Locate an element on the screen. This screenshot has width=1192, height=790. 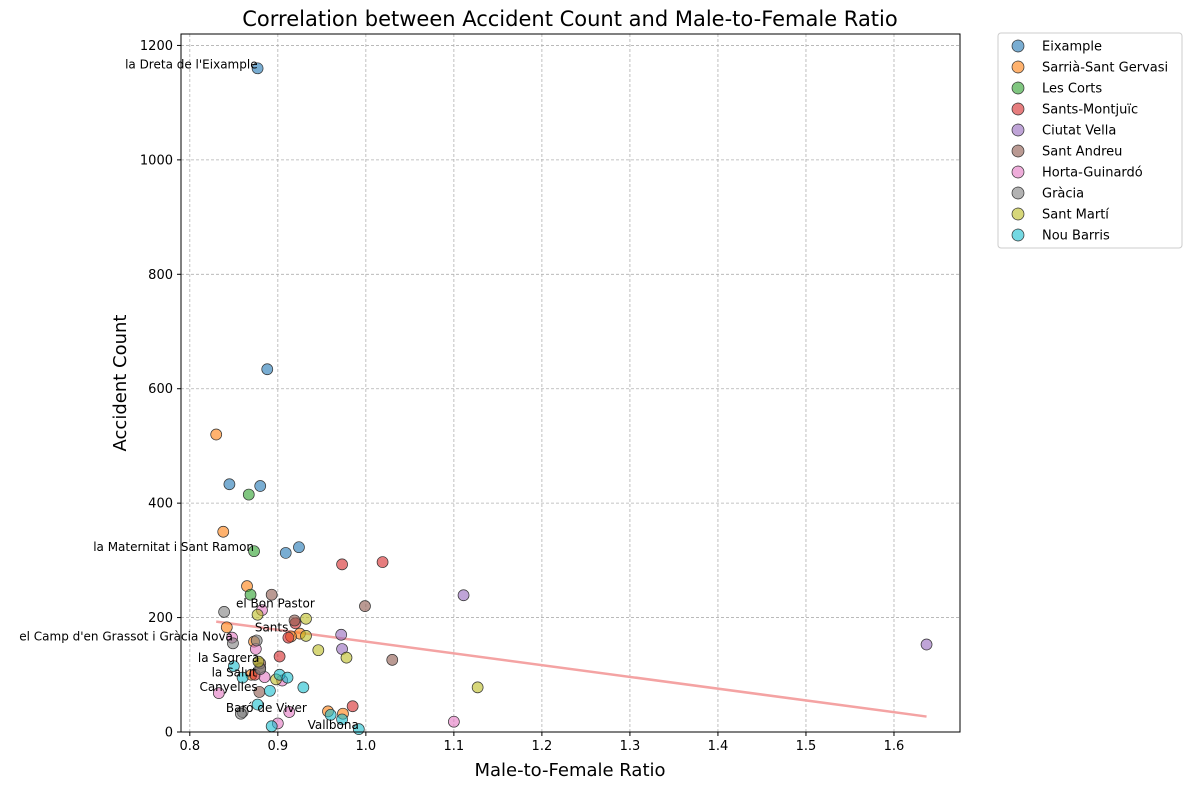
y-tick-label: 200 is located at coordinates (160, 618).